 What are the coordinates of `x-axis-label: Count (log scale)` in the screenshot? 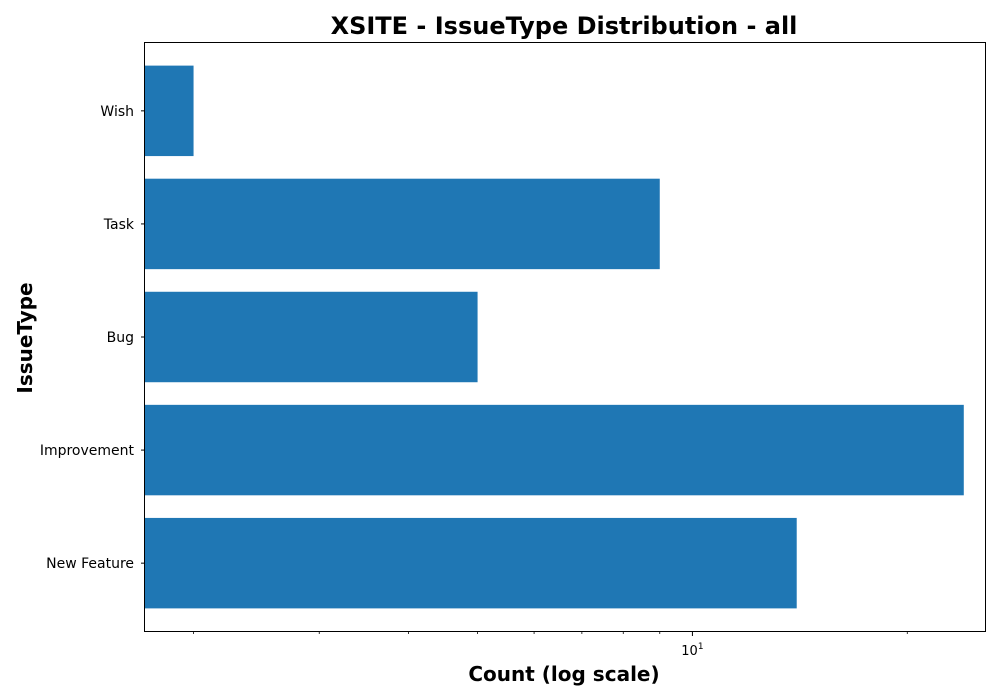 It's located at (563, 674).